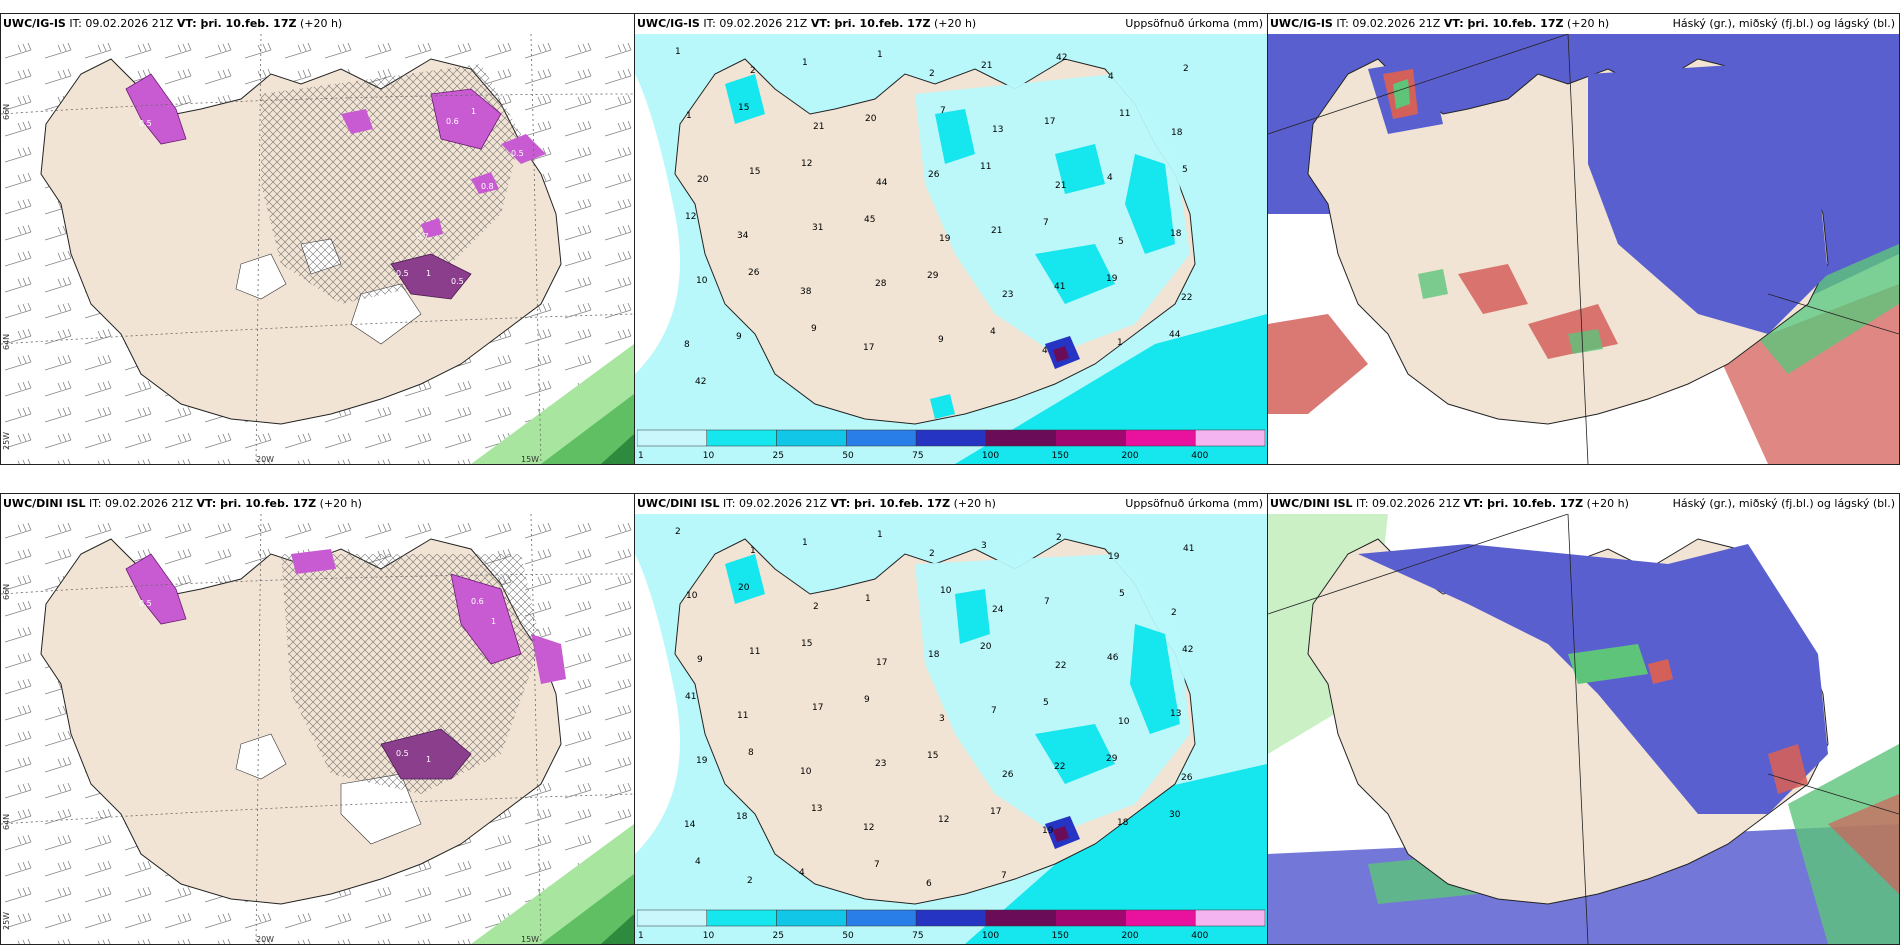 This screenshot has height=950, width=1900. I want to click on colorbar-label: 150, so click(1060, 936).